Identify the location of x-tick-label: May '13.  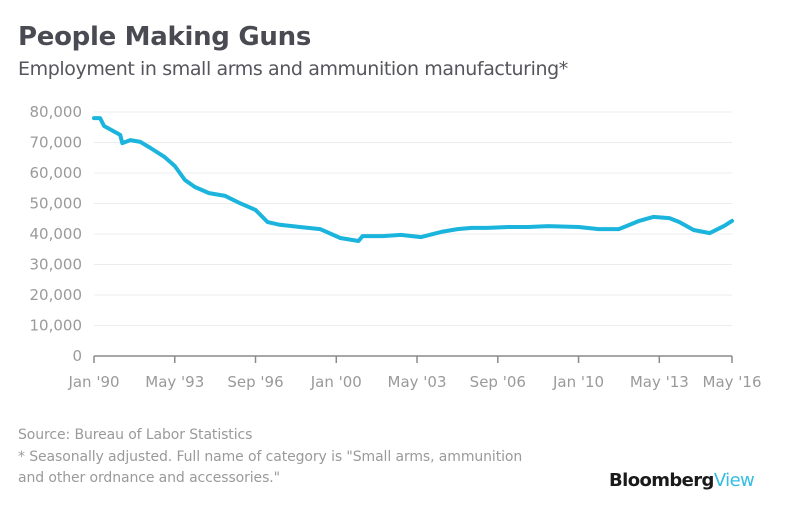
(659, 382).